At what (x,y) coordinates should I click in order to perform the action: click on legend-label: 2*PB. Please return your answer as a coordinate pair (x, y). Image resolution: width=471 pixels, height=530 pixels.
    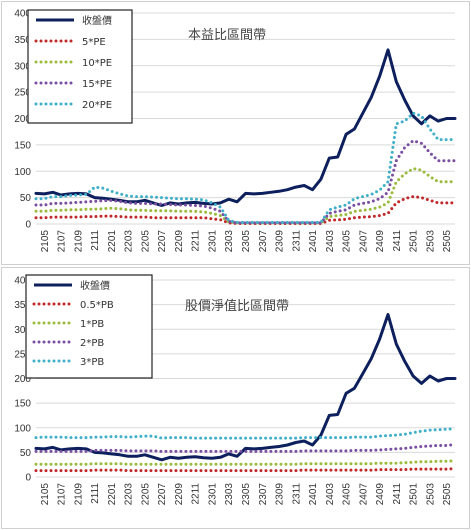
    Looking at the image, I should click on (92, 343).